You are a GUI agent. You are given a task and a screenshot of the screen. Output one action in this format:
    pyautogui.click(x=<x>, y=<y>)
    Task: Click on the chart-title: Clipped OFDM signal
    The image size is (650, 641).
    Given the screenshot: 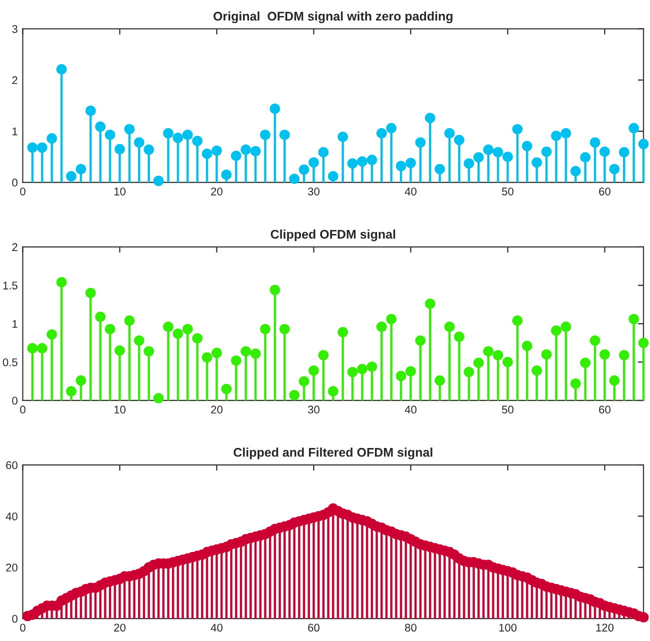 What is the action you would take?
    pyautogui.click(x=333, y=236)
    